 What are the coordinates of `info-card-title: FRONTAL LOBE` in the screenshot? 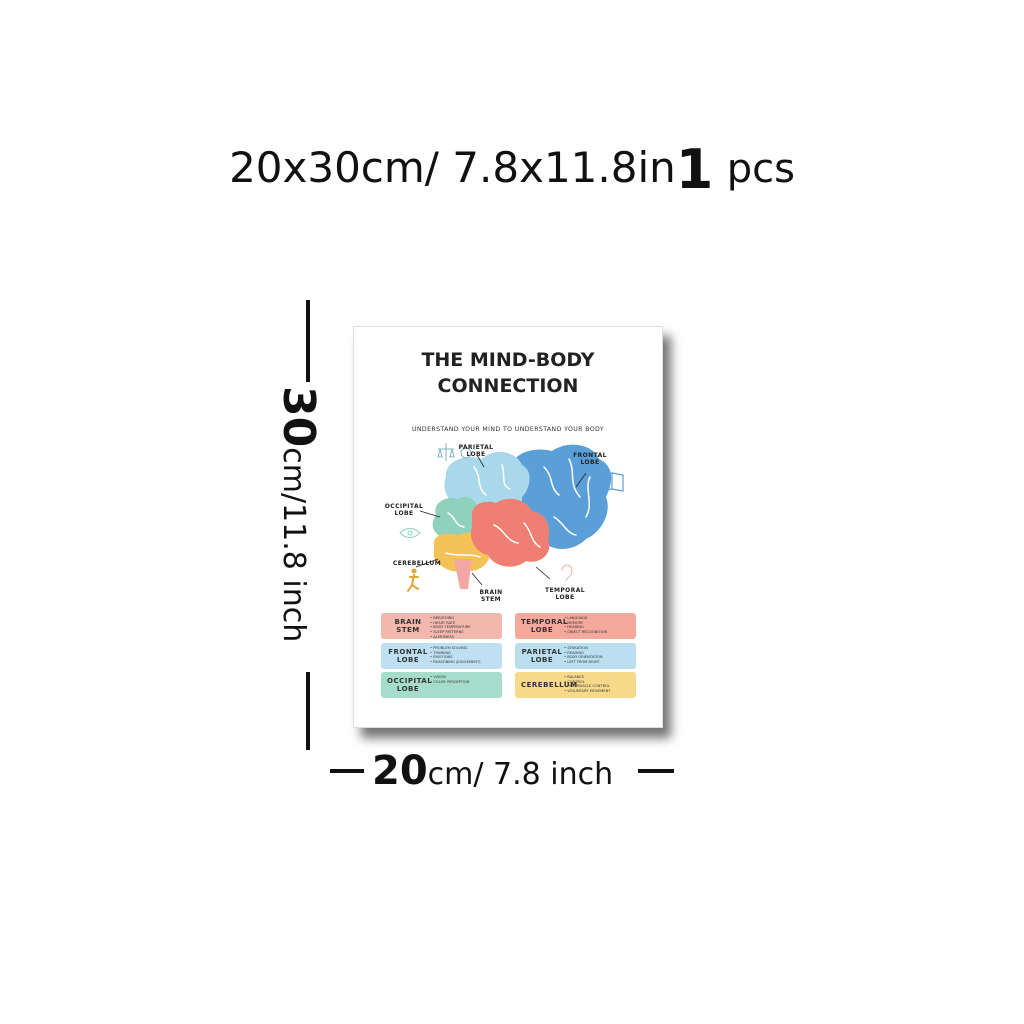 It's located at (408, 656).